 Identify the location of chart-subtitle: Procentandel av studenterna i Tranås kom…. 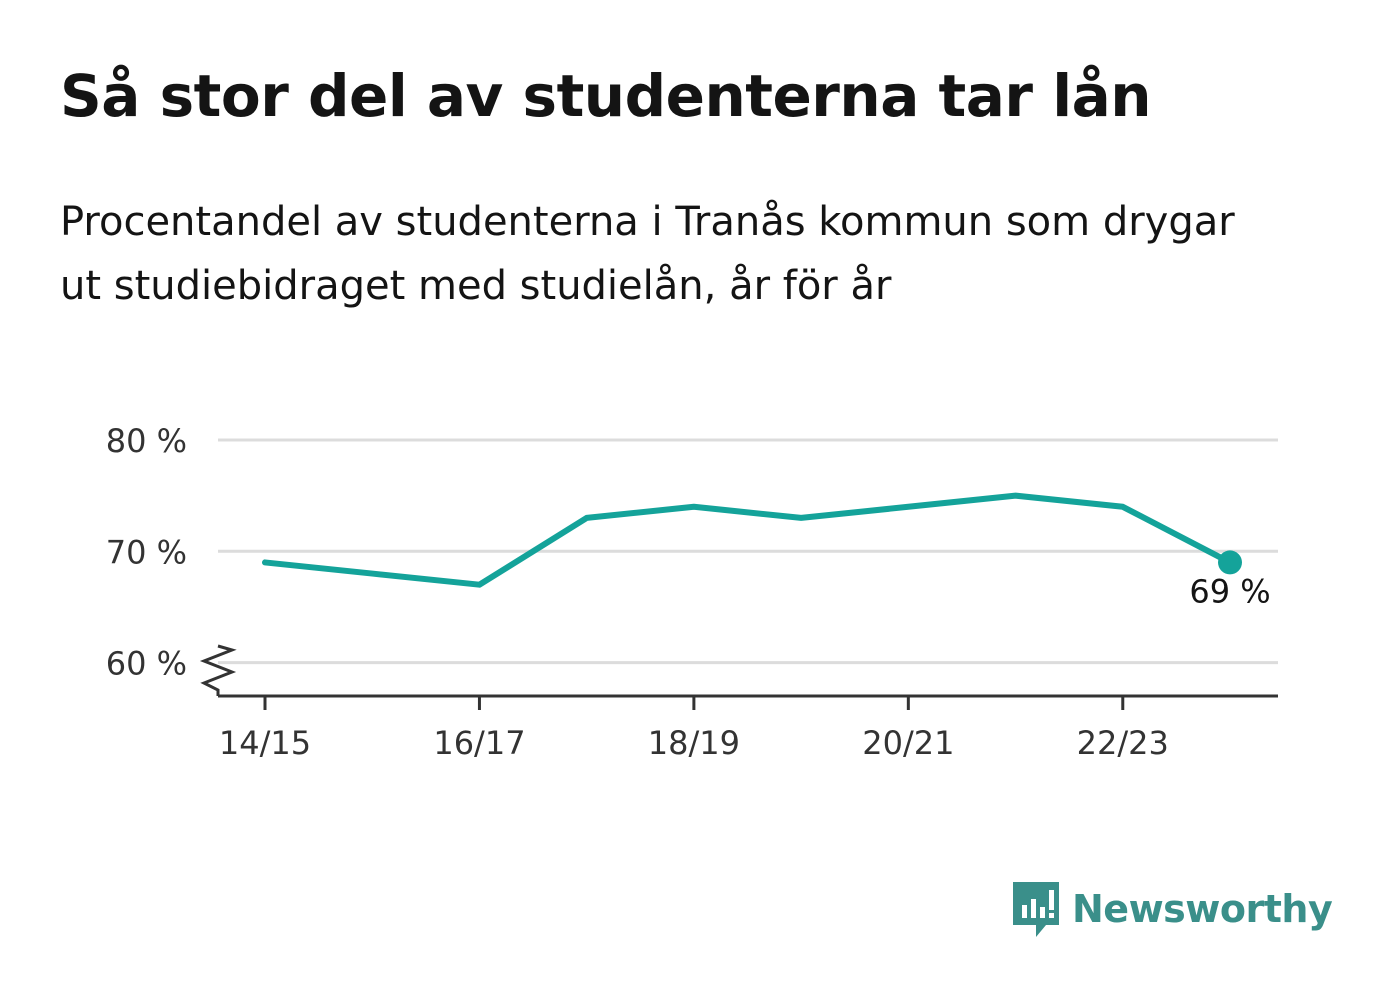
(647, 254).